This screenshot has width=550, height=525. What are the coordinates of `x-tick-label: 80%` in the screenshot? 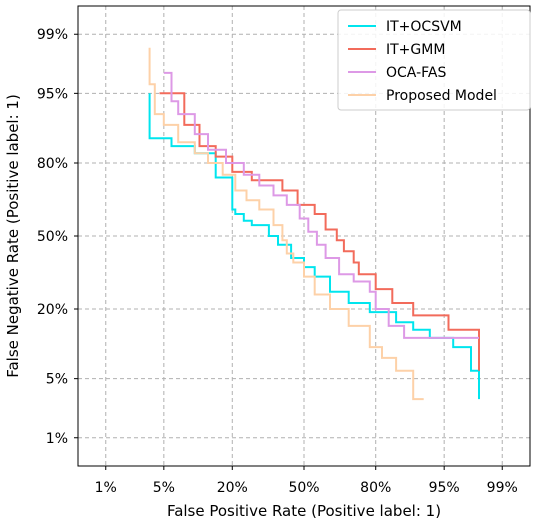 It's located at (375, 488).